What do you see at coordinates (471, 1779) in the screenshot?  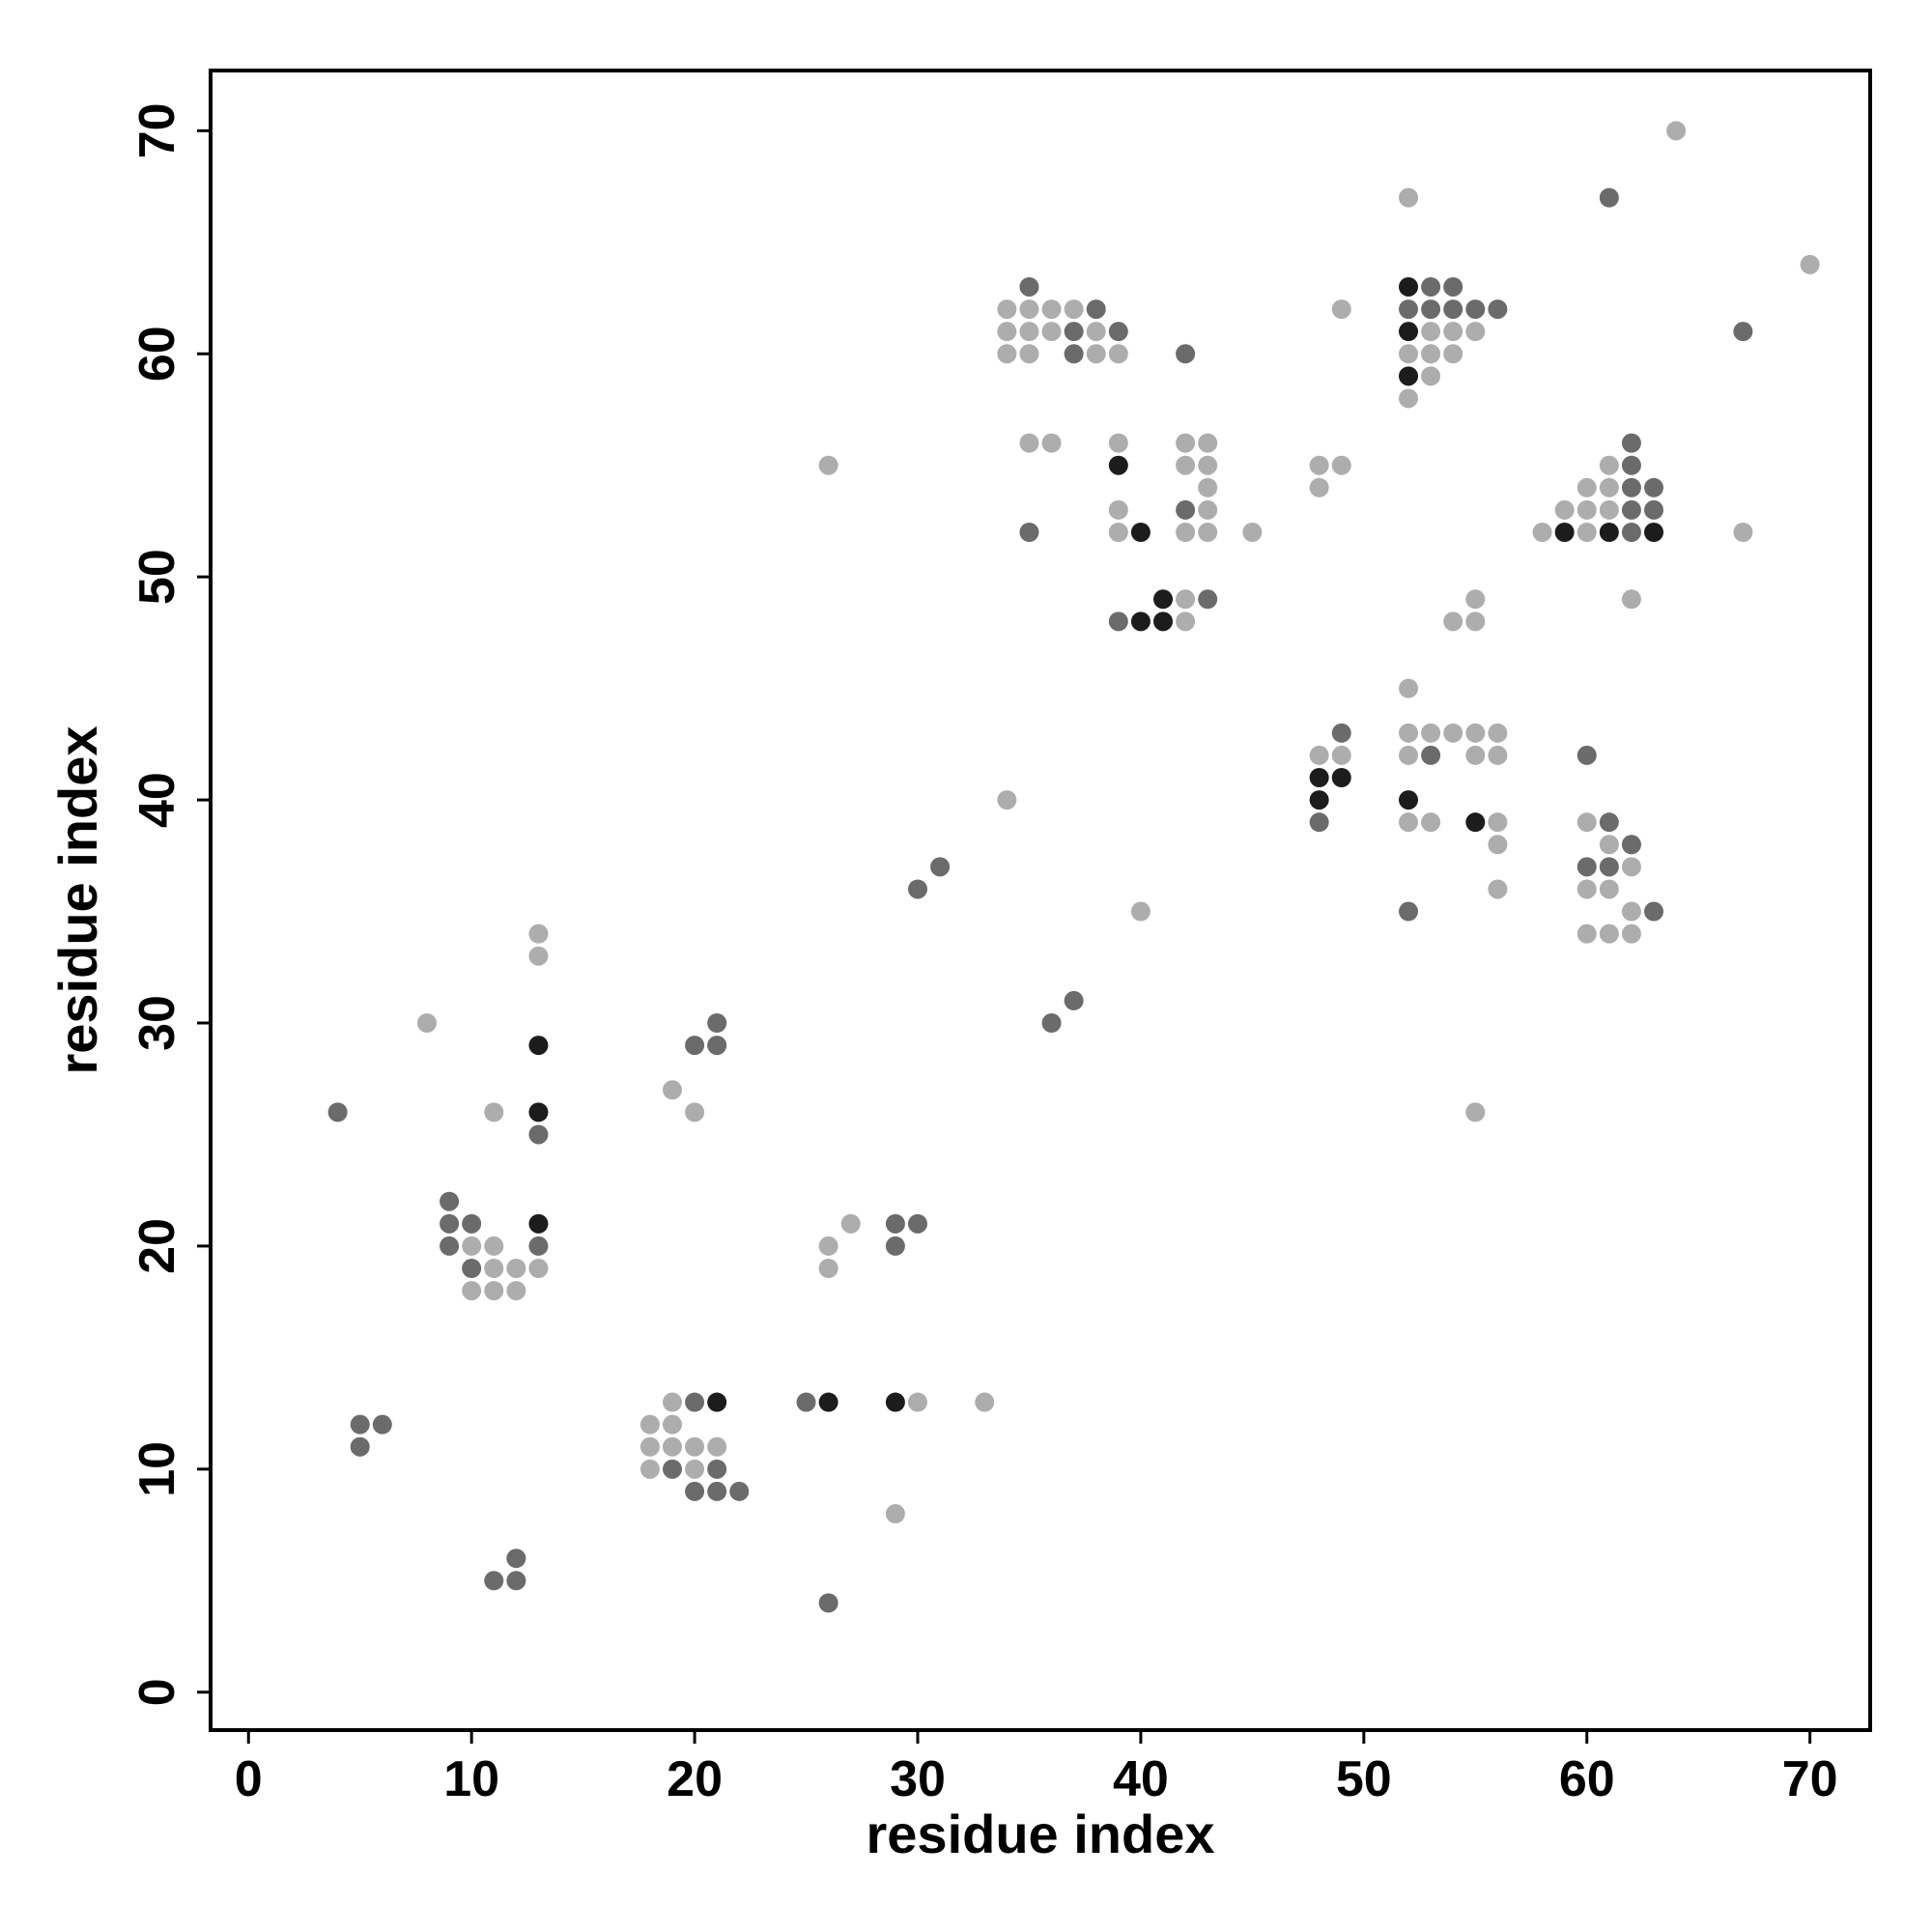 I see `x-tick-label: 10` at bounding box center [471, 1779].